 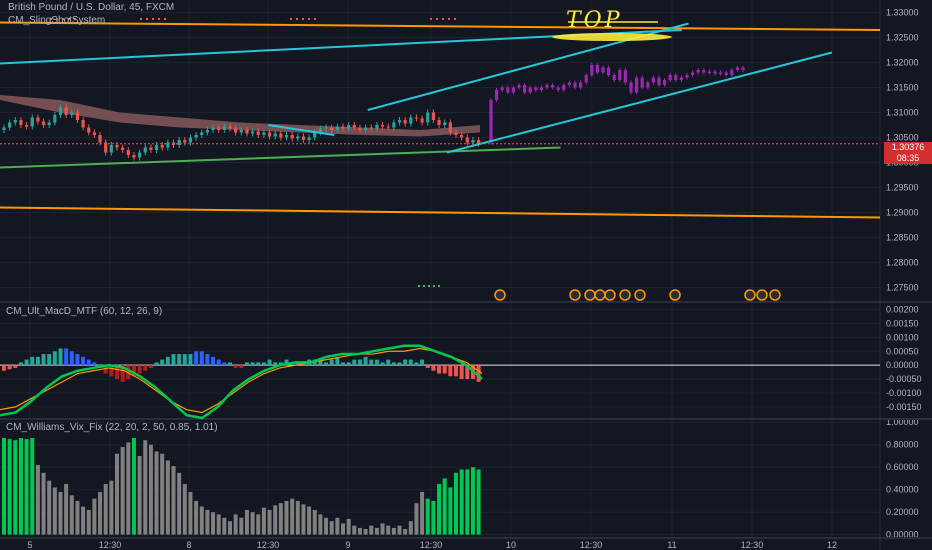 What do you see at coordinates (902, 422) in the screenshot?
I see `y-tick-label: 1.00000` at bounding box center [902, 422].